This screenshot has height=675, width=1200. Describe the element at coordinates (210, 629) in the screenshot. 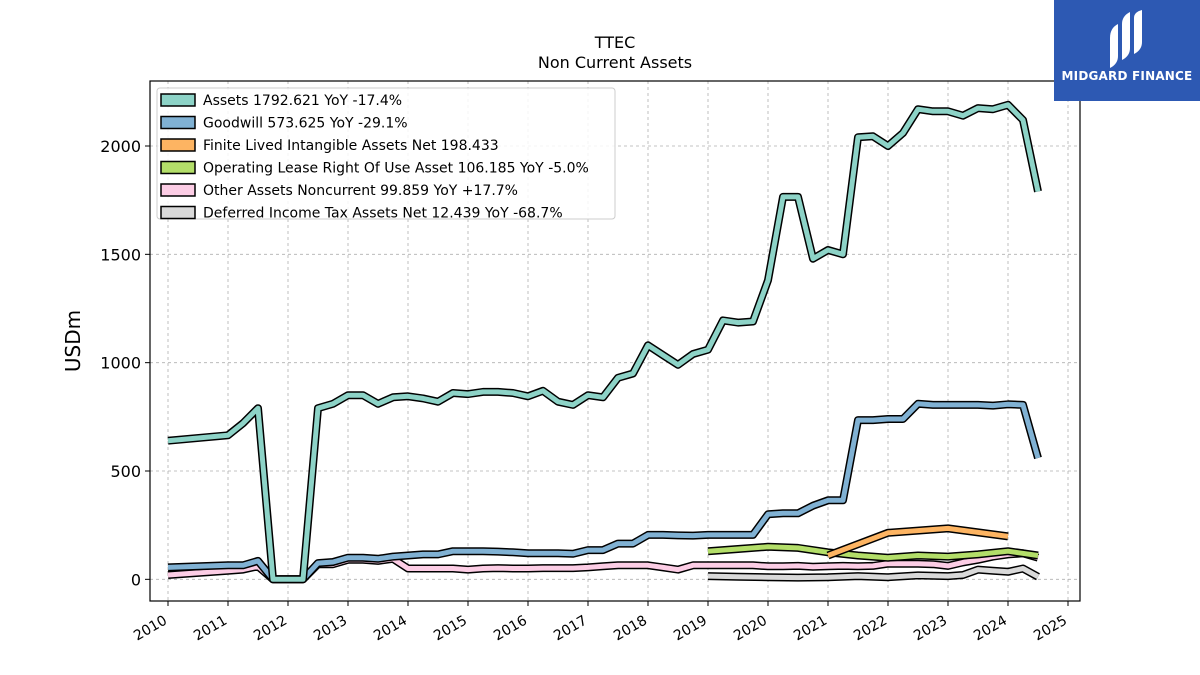

I see `x-tick-label: 2011` at that location.